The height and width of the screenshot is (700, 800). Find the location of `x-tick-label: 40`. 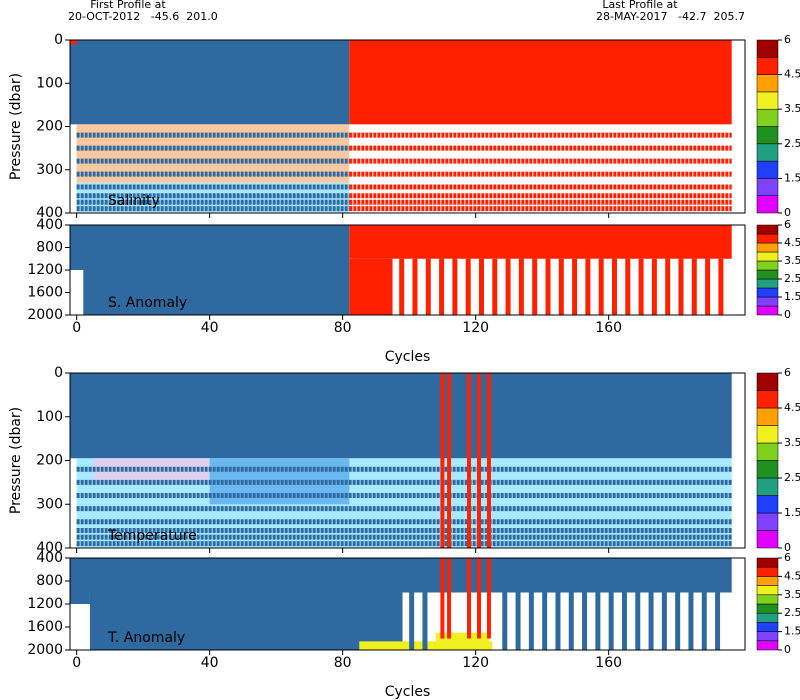

x-tick-label: 40 is located at coordinates (210, 663).